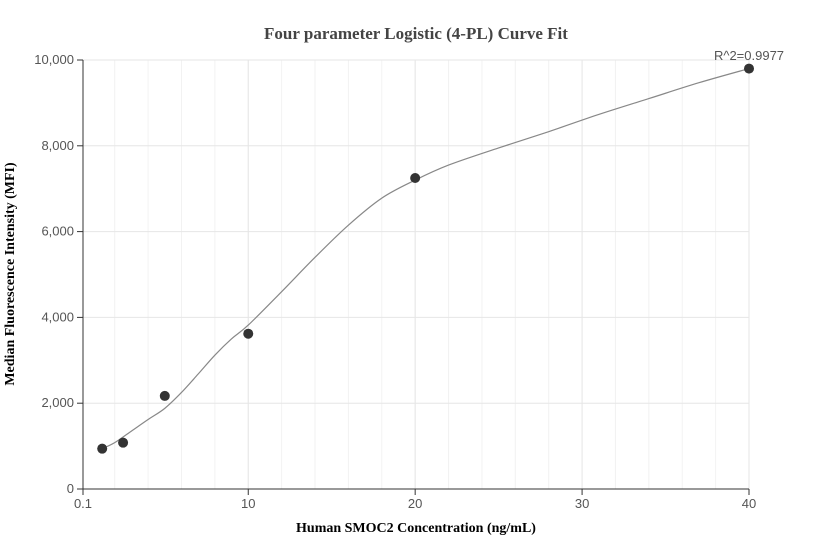 The image size is (832, 560). Describe the element at coordinates (58, 274) in the screenshot. I see `y-axis-ticks: 0 2,000 4,000 6,000 8,000 10,000` at that location.